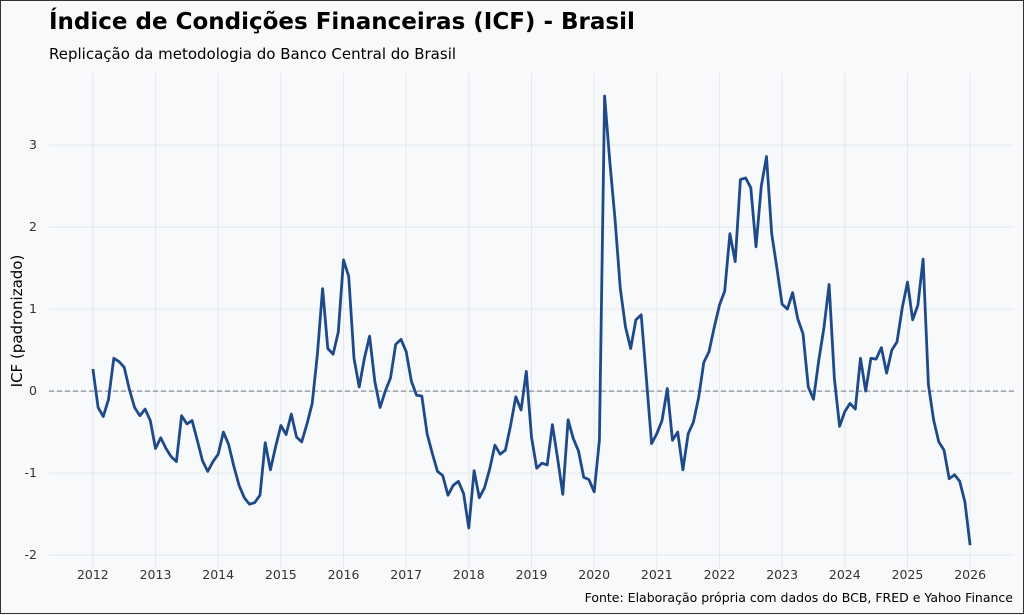  What do you see at coordinates (31, 472) in the screenshot?
I see `y-tick-label: -1` at bounding box center [31, 472].